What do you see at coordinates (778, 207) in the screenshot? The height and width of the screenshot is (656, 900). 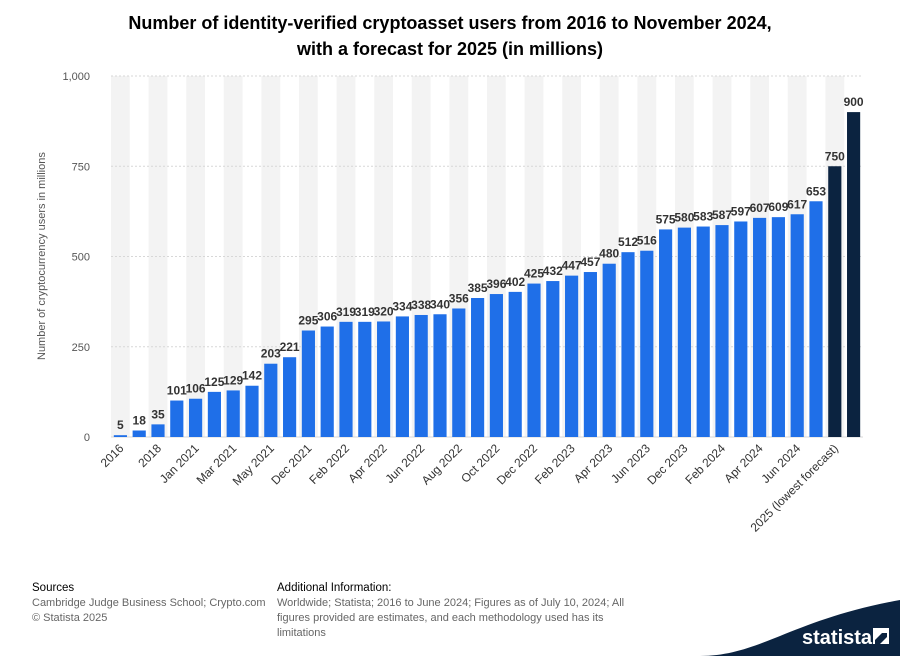 I see `bar-value-label: 609` at bounding box center [778, 207].